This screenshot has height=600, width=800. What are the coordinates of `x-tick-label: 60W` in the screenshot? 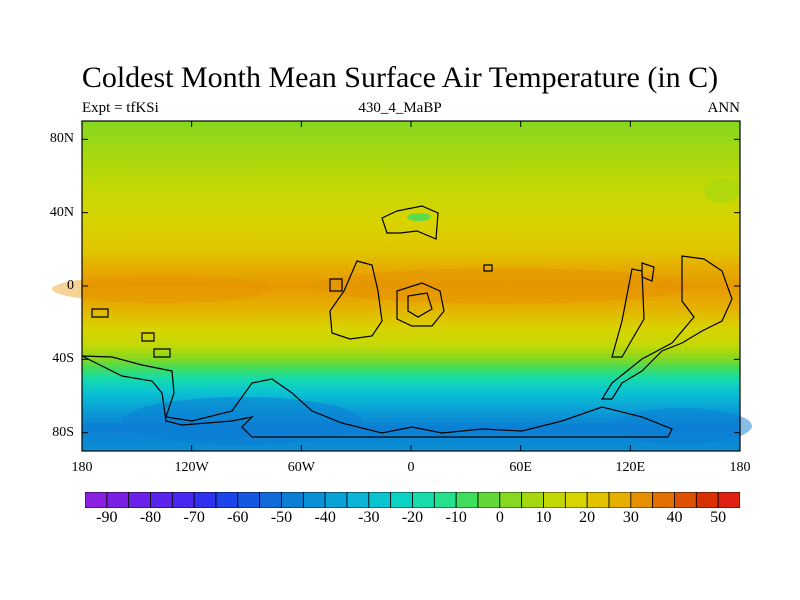 It's located at (301, 467).